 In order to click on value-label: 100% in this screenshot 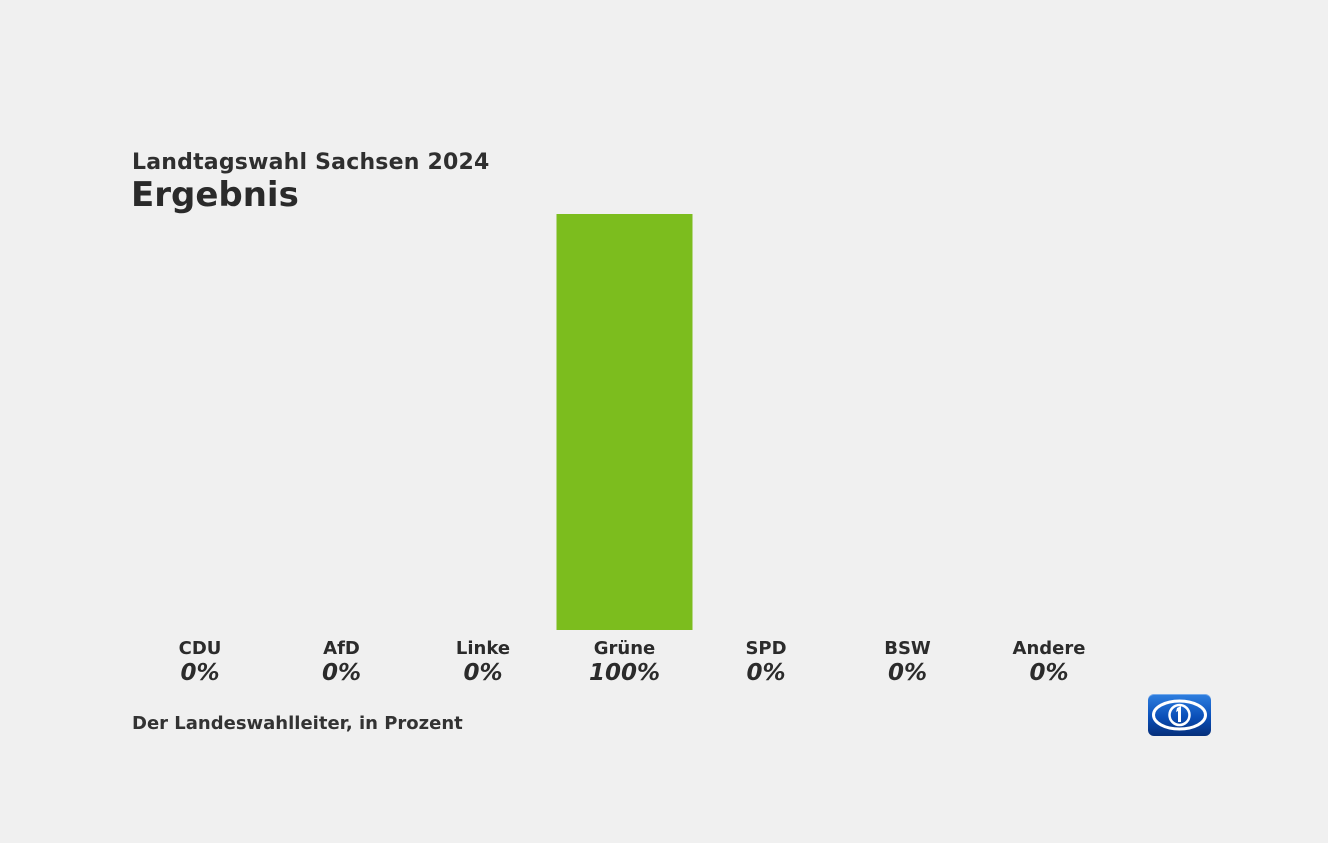, I will do `click(624, 673)`.